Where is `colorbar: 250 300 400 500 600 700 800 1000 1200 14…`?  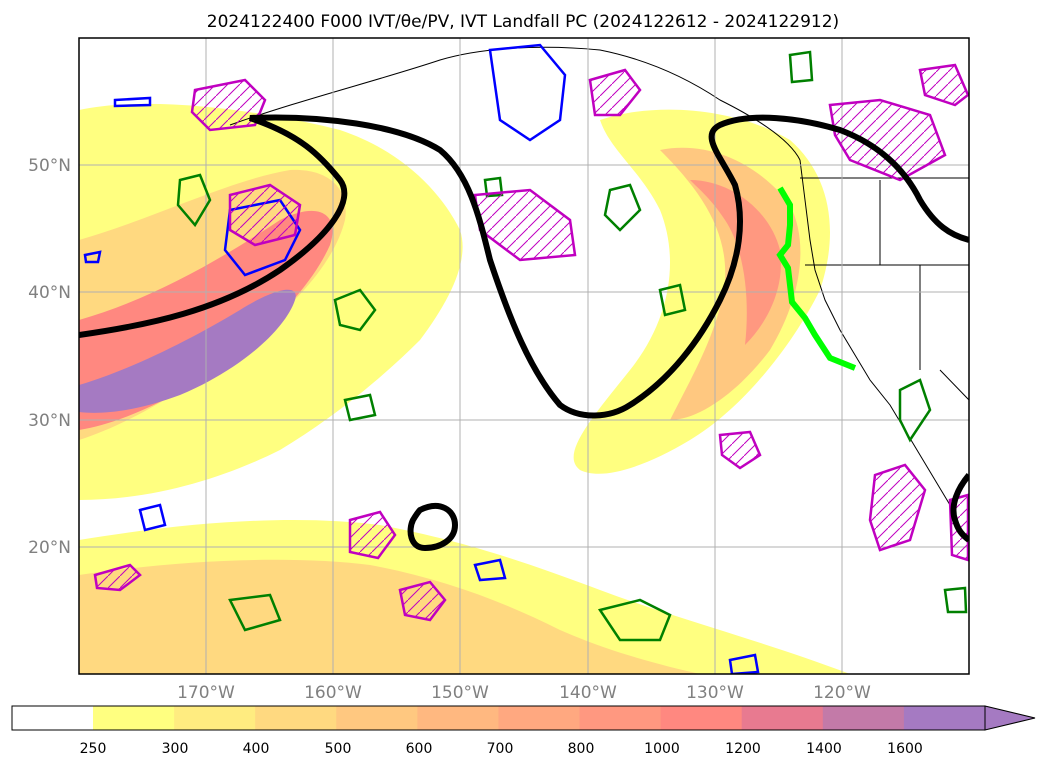
colorbar: 250 300 400 500 600 700 800 1000 1200 14… is located at coordinates (523, 731).